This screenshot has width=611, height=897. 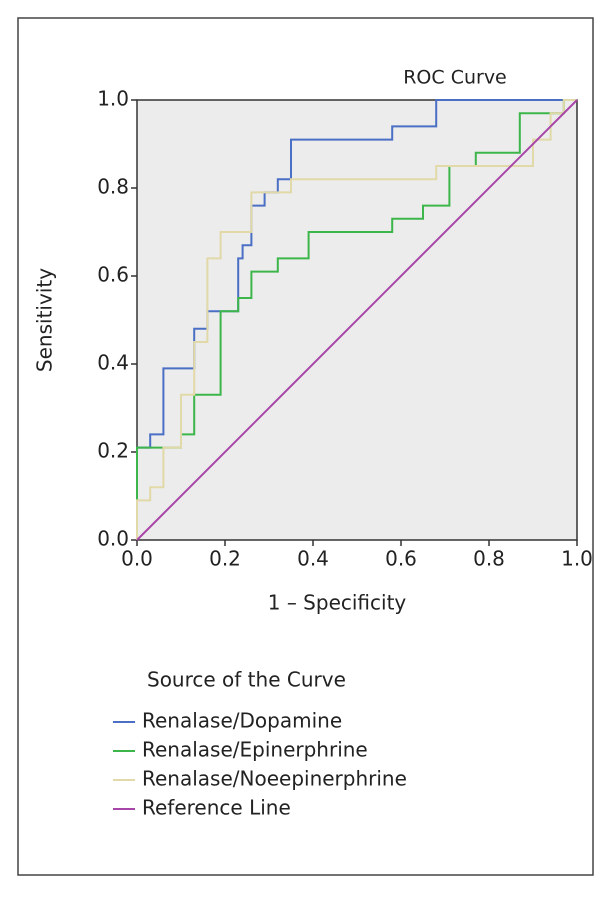 I want to click on x-tick-label: 0.0, so click(x=137, y=559).